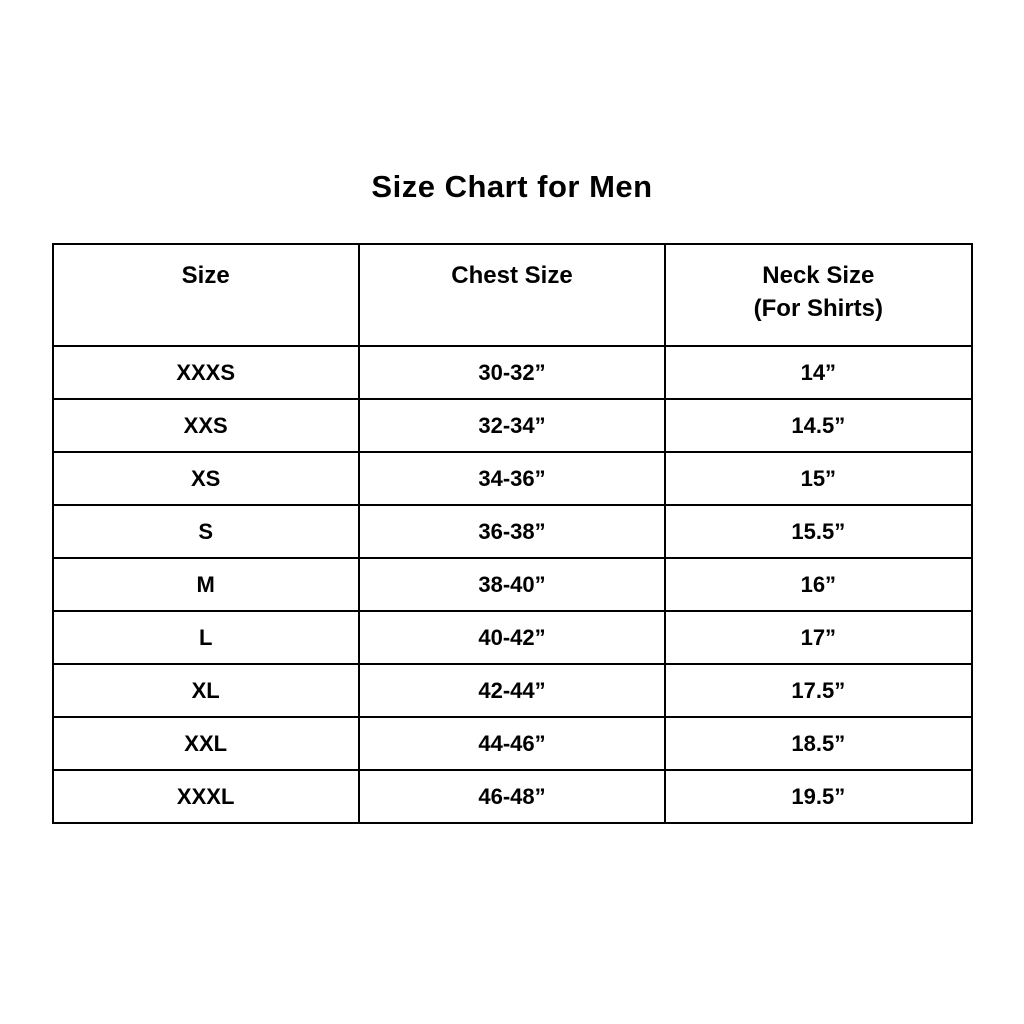 This screenshot has width=1024, height=1024. I want to click on cell-neck-size: 14”, so click(818, 372).